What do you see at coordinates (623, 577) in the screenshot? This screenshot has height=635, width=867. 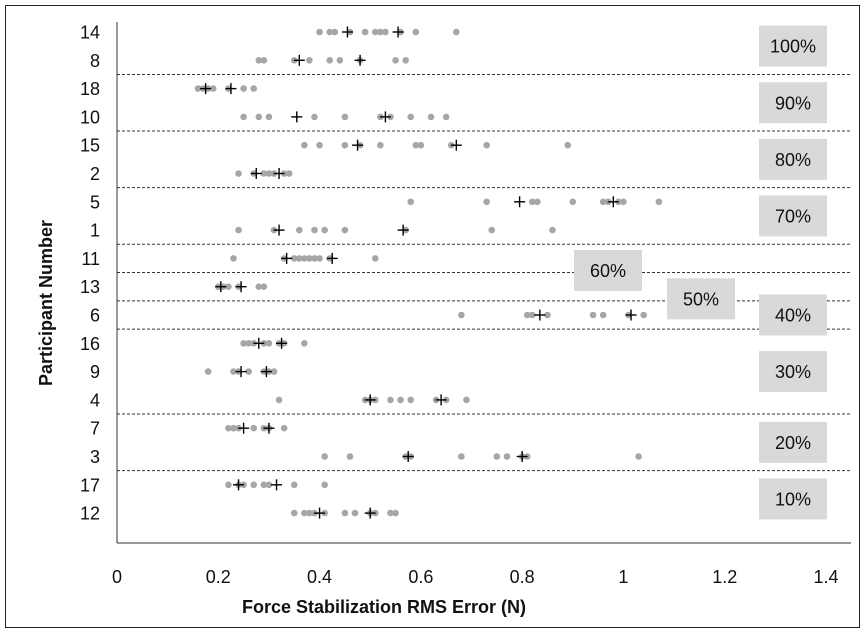 I see `x-tick-label: 1` at bounding box center [623, 577].